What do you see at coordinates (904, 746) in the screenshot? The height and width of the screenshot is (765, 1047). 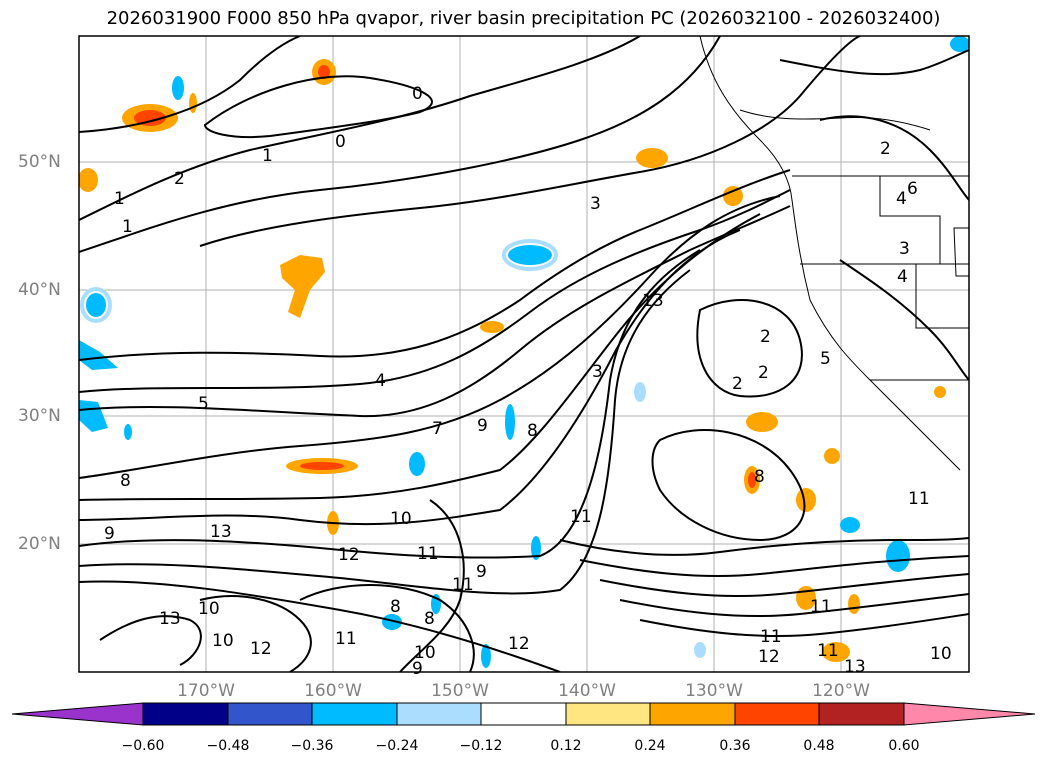 I see `colorbar-tick-10: 0.60` at bounding box center [904, 746].